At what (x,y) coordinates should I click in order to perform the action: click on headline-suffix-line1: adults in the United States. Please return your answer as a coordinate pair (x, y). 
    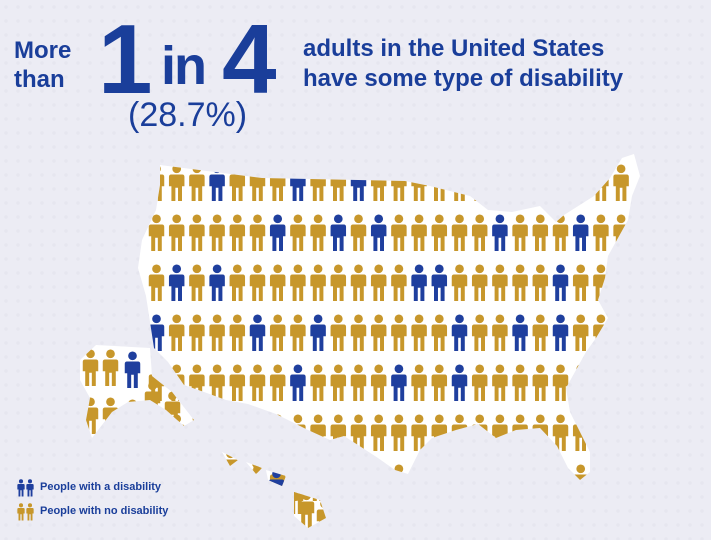
    Looking at the image, I should click on (454, 48).